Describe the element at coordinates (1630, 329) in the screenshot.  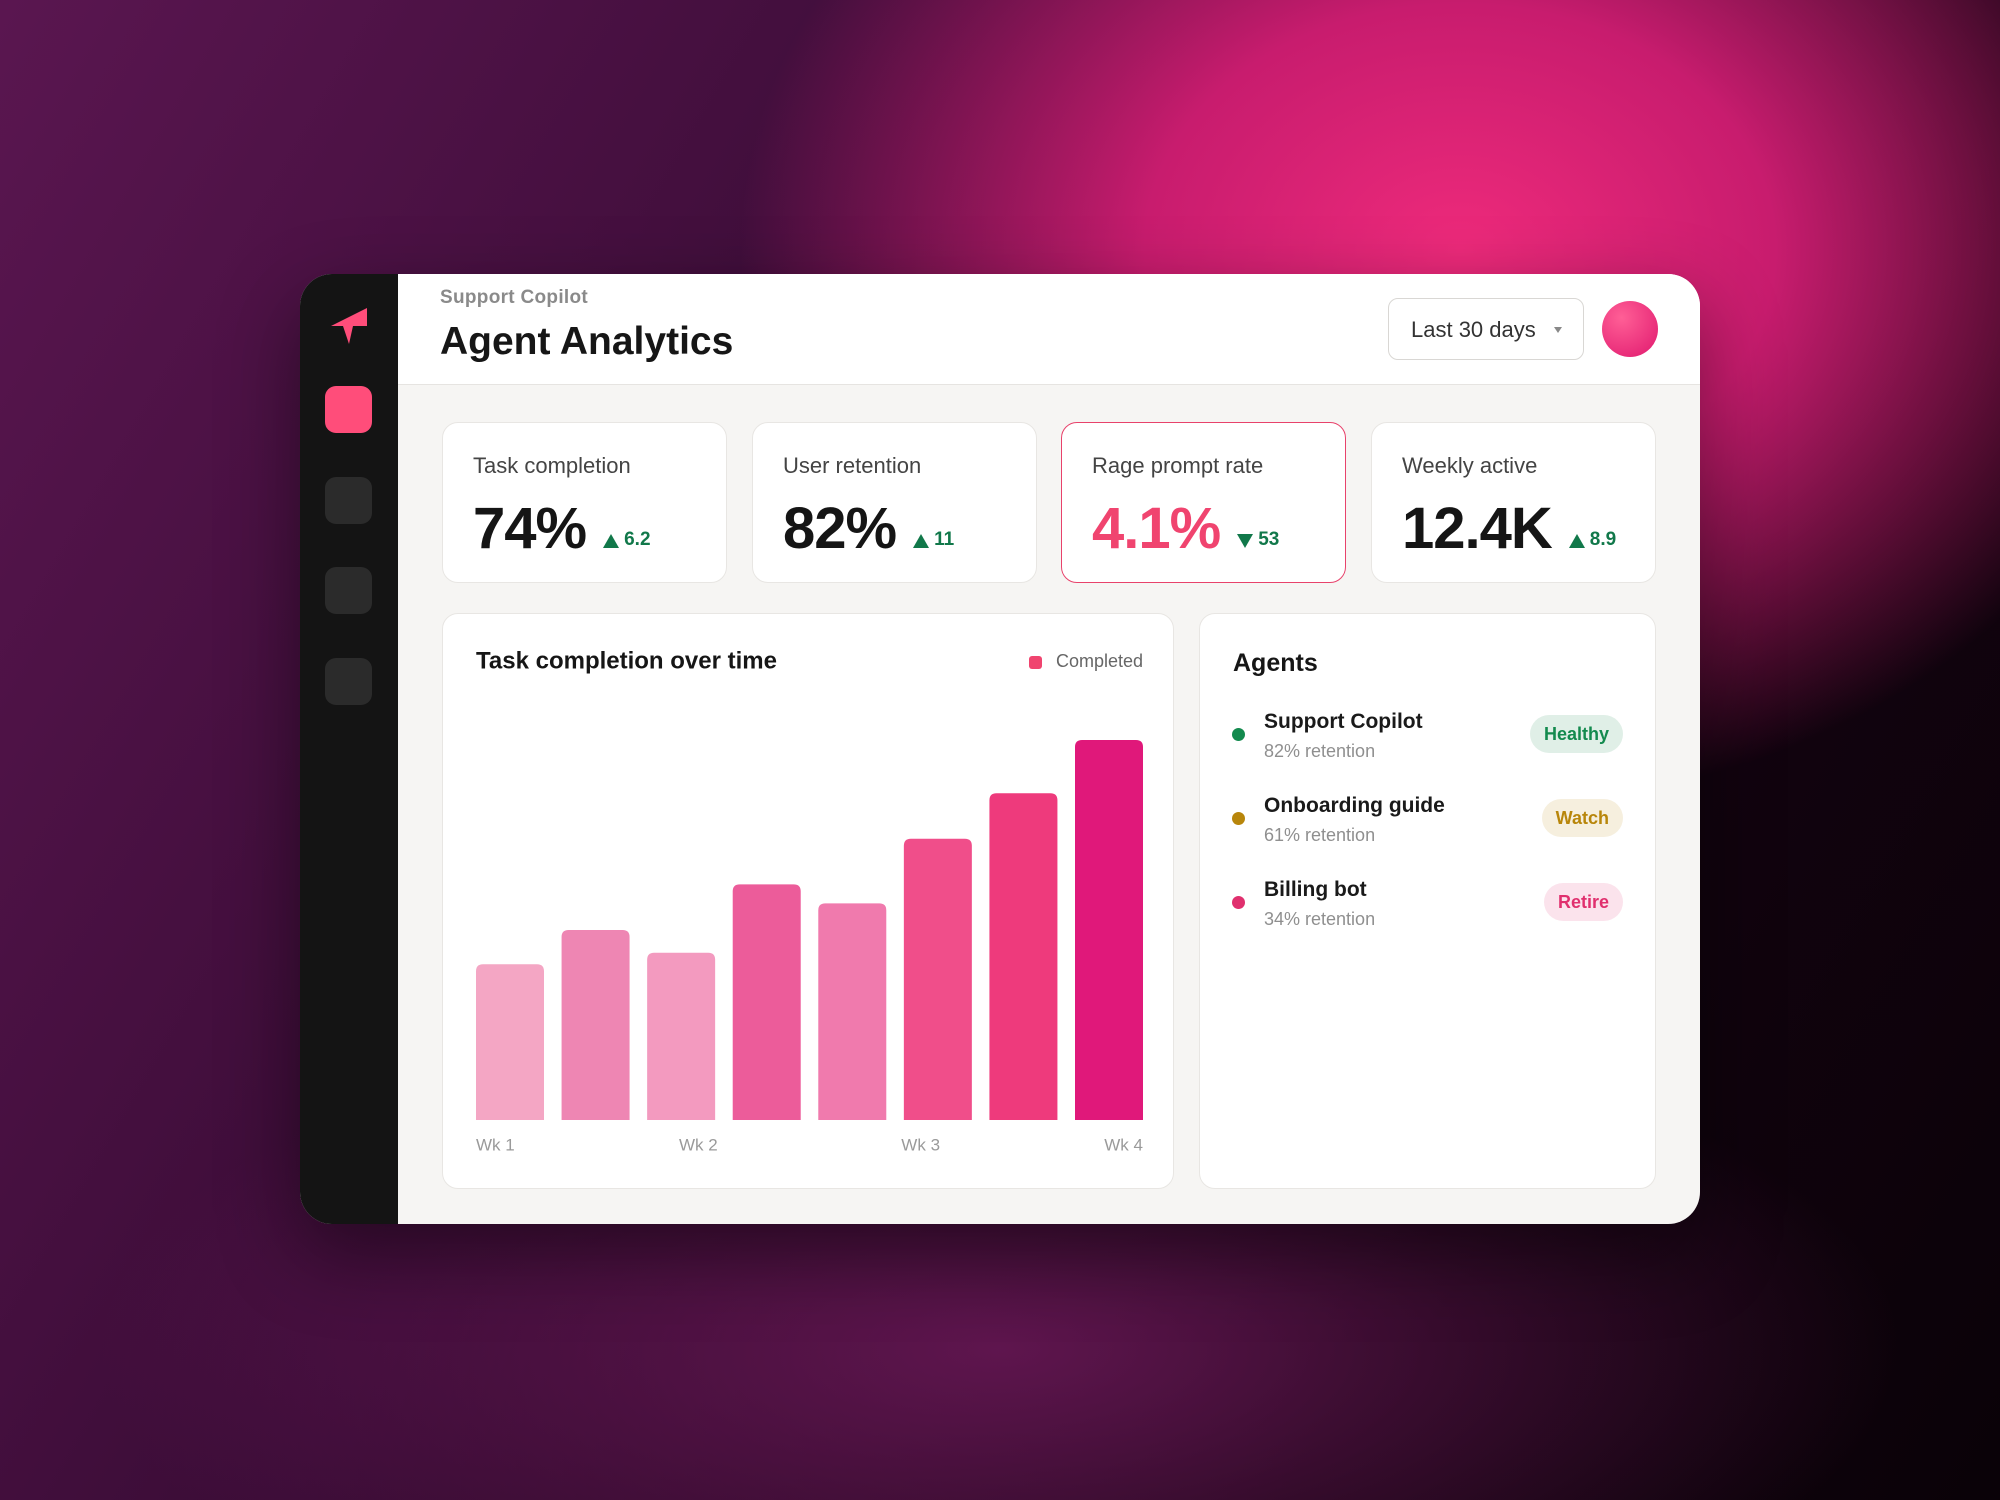
I see `avatar` at that location.